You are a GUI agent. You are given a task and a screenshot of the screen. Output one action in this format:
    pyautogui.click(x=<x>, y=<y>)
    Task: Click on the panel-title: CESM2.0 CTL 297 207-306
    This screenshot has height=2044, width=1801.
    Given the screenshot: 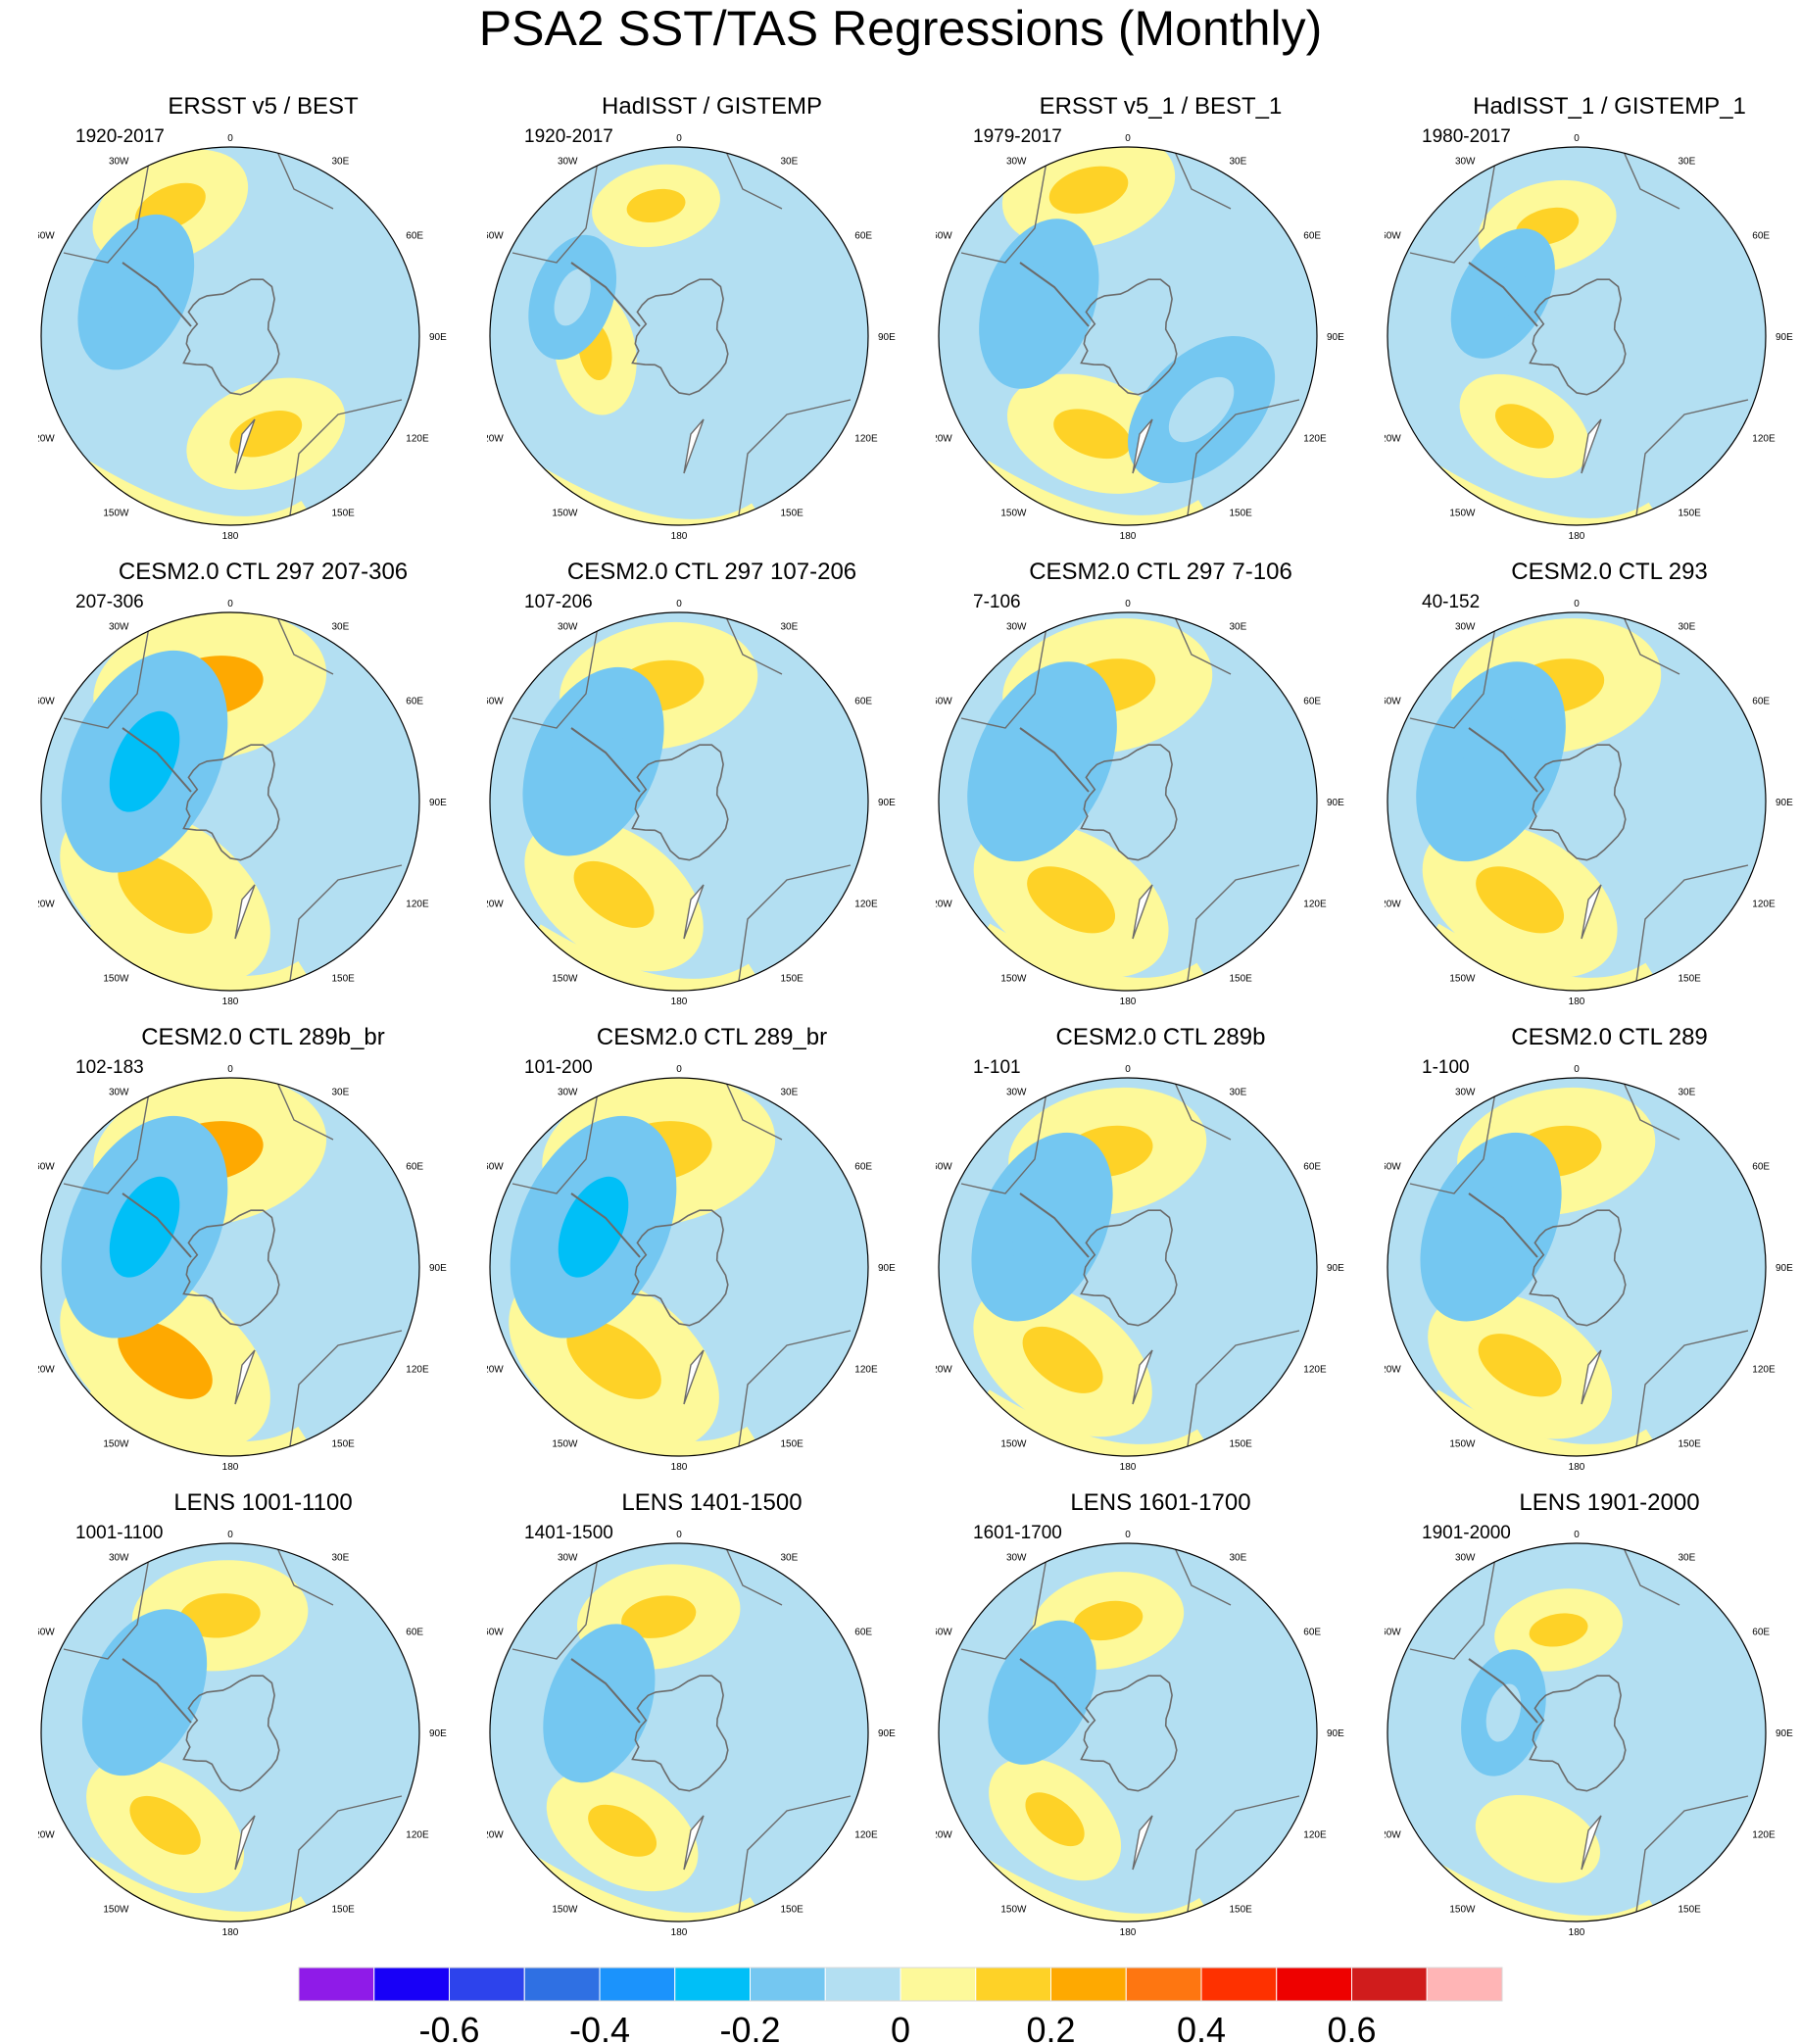 What is the action you would take?
    pyautogui.click(x=263, y=572)
    